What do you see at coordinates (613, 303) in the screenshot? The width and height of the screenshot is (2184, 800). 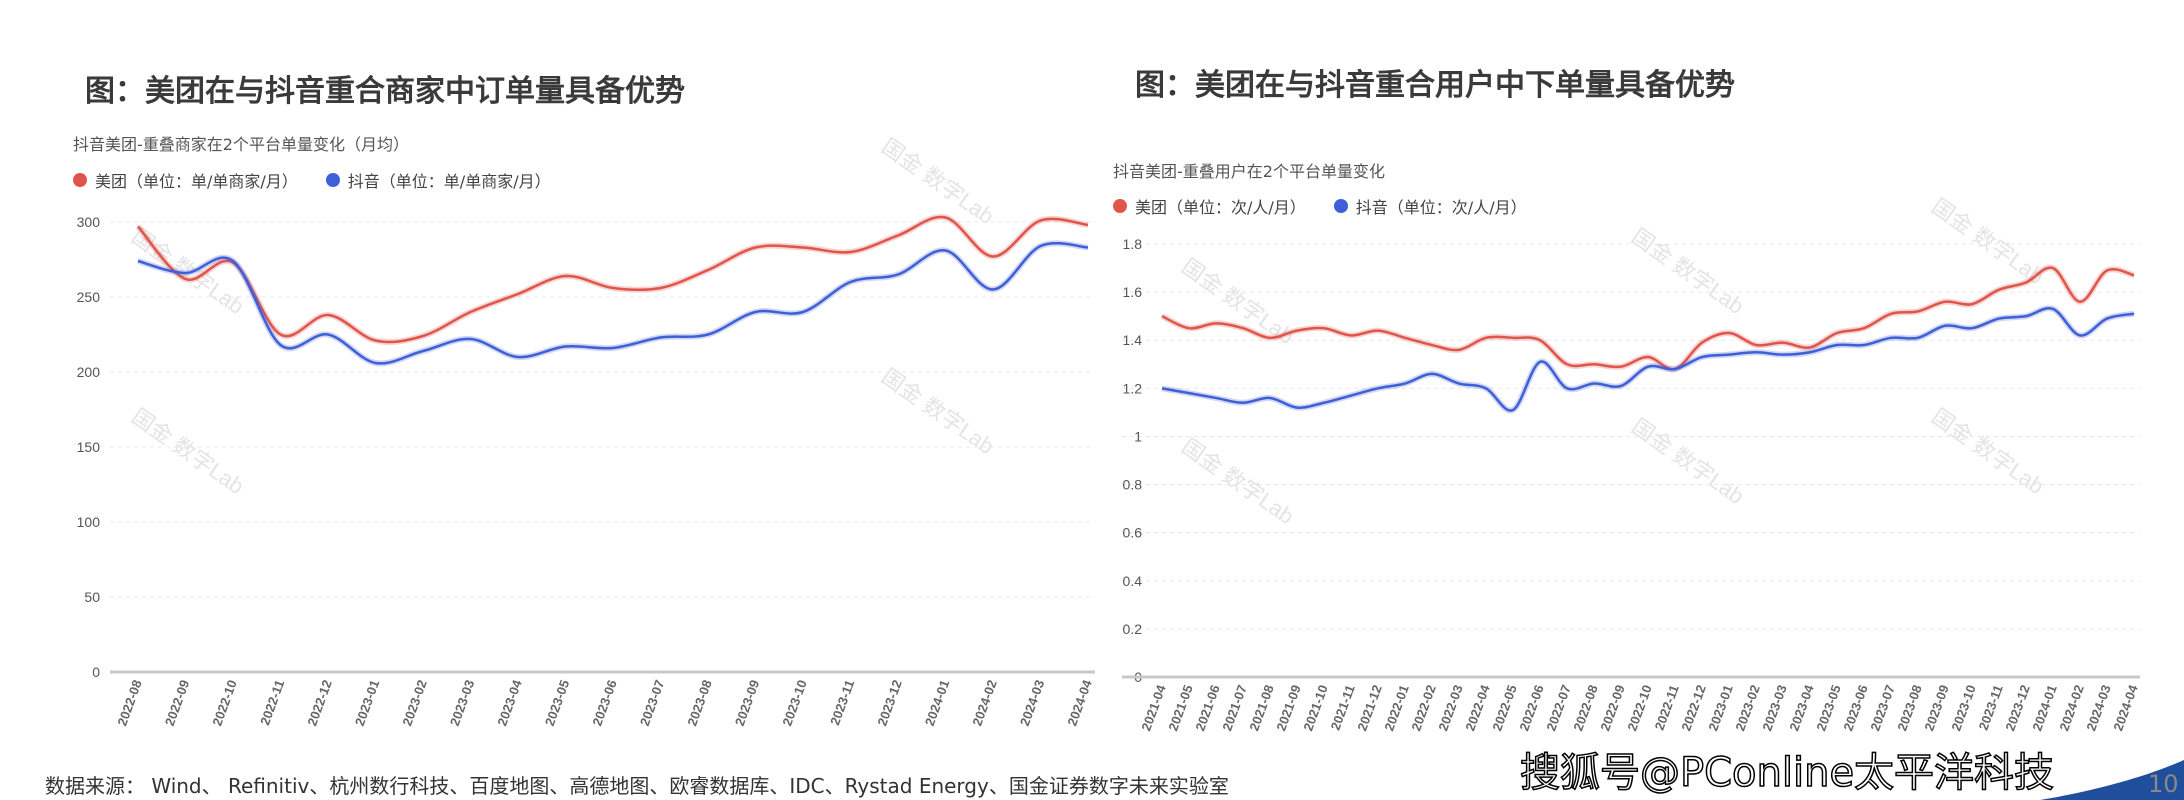 I see `series-line-douyin` at bounding box center [613, 303].